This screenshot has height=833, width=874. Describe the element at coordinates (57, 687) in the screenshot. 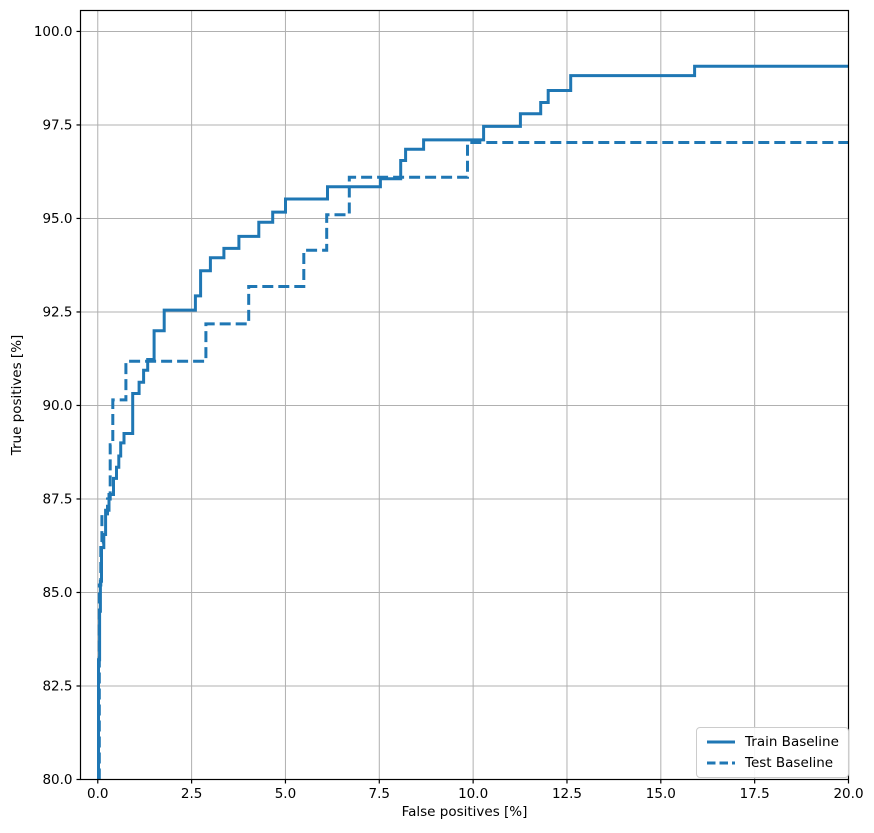

I see `y-tick-label: 82.5` at that location.